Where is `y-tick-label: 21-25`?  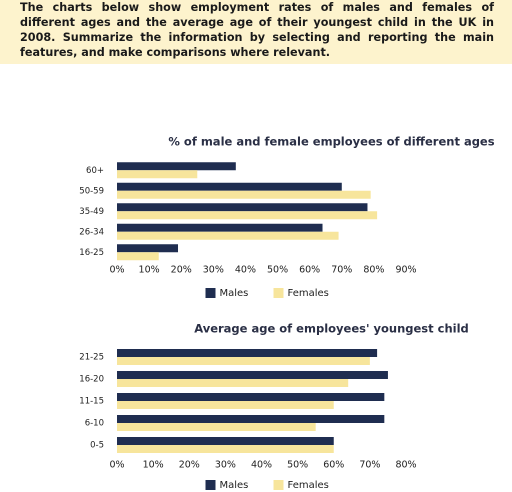
y-tick-label: 21-25 is located at coordinates (91, 358).